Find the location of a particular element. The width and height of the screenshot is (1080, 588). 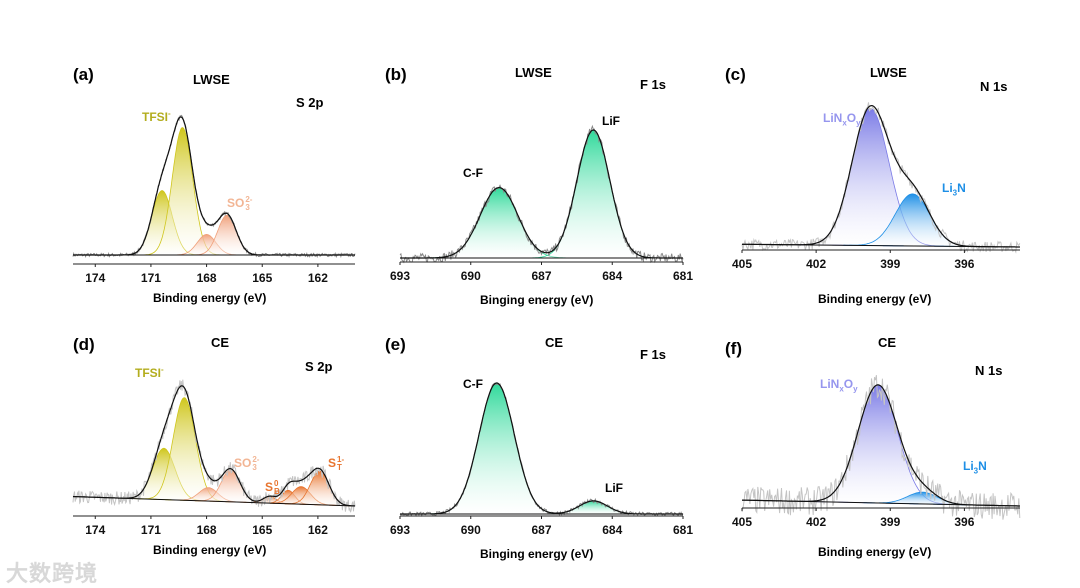

panel-f: 405 402 399 396 is located at coordinates (876, 452).